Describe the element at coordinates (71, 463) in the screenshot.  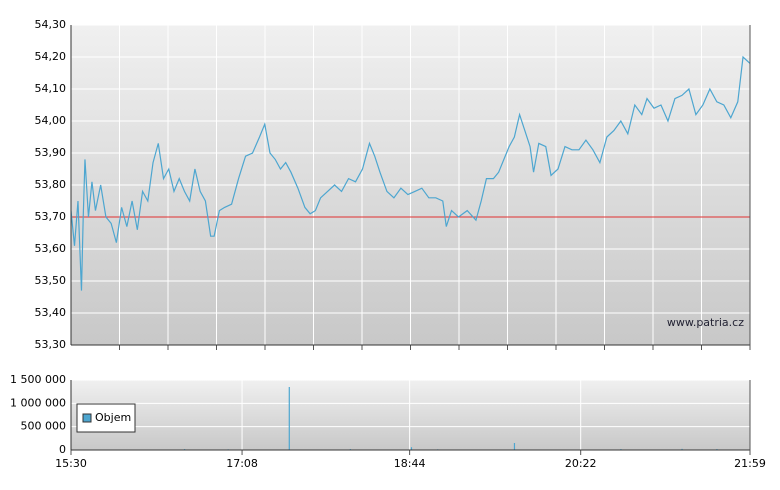
I see `x-tick-label: 15:30` at that location.